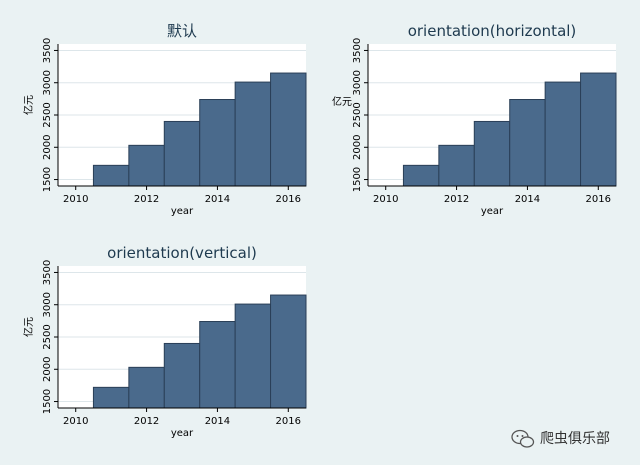  What do you see at coordinates (523, 438) in the screenshot?
I see `wechat-icon` at bounding box center [523, 438].